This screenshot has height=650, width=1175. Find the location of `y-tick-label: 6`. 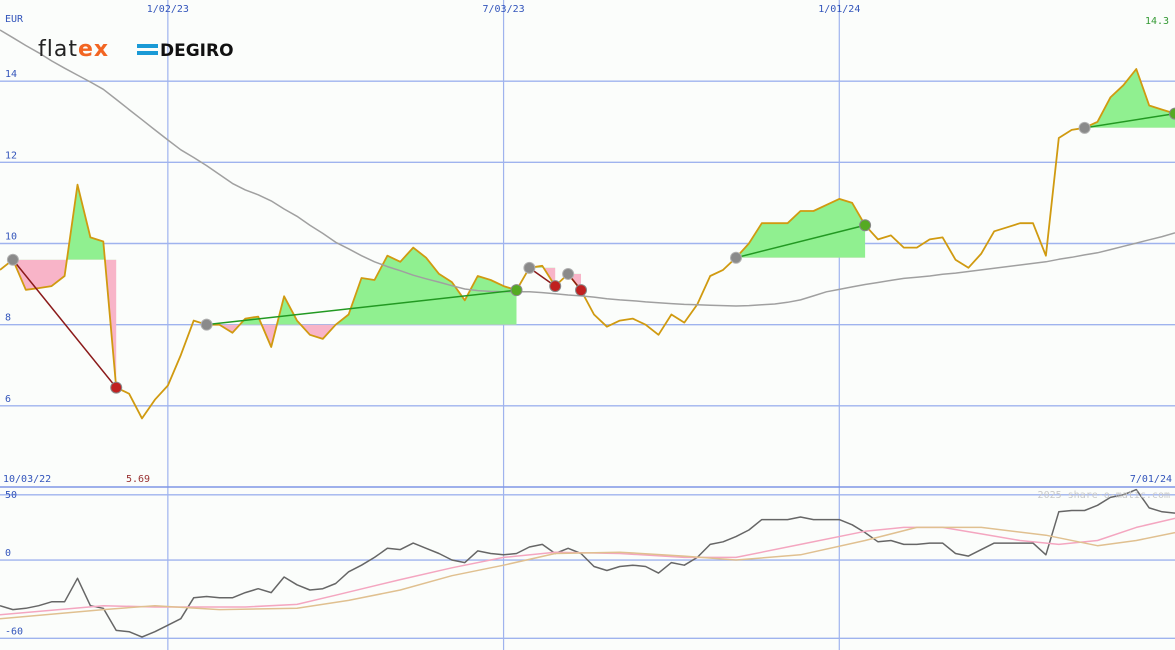

y-tick-label: 6 is located at coordinates (8, 399).